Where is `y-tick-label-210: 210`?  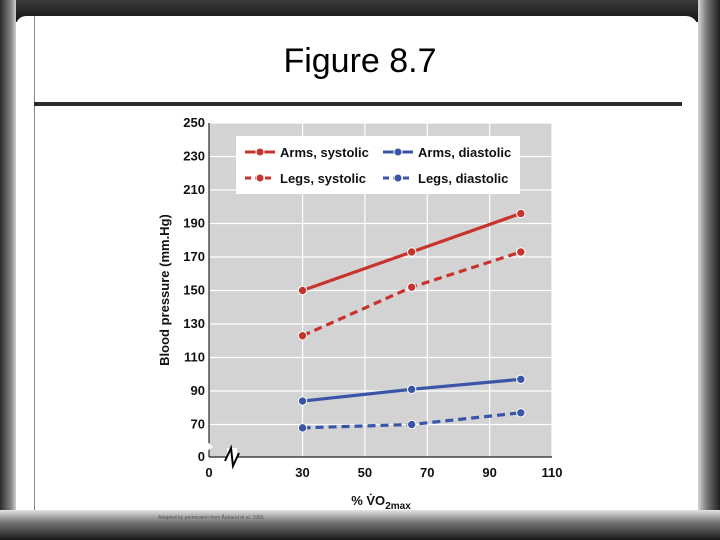
y-tick-label-210: 210 is located at coordinates (194, 189).